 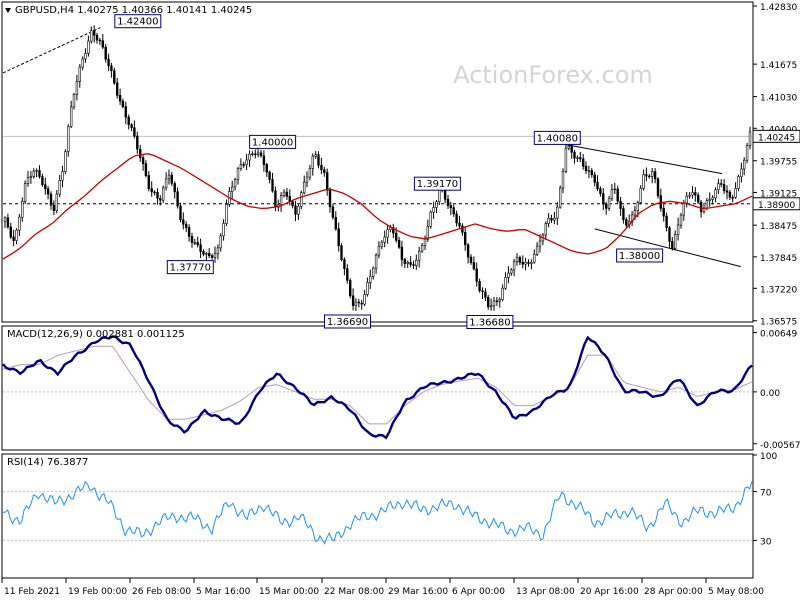 What do you see at coordinates (478, 592) in the screenshot?
I see `x-tick-label: 6 Apr 00:00` at bounding box center [478, 592].